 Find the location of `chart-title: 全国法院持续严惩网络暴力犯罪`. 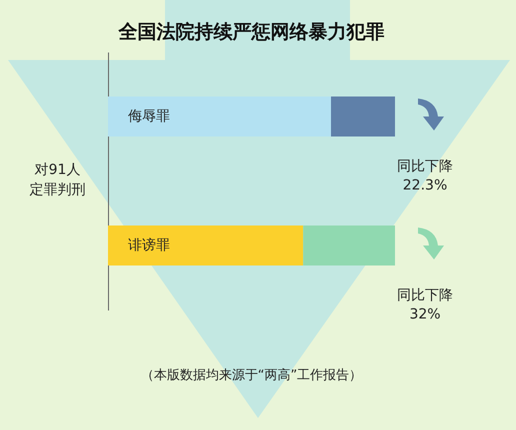

chart-title: 全国法院持续严惩网络暴力犯罪 is located at coordinates (251, 32).